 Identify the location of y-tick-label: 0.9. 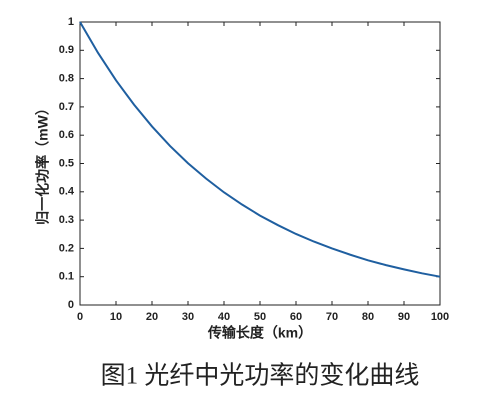
(66, 50).